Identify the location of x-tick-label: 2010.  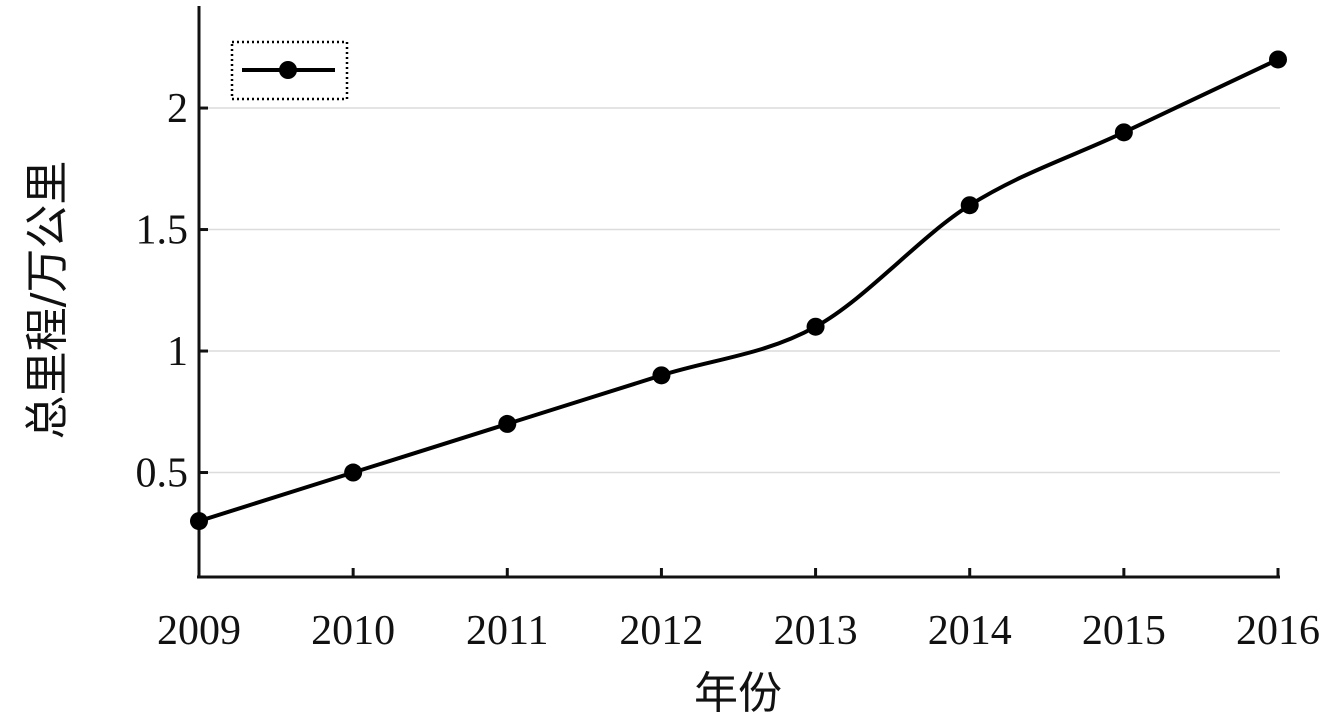
(353, 631).